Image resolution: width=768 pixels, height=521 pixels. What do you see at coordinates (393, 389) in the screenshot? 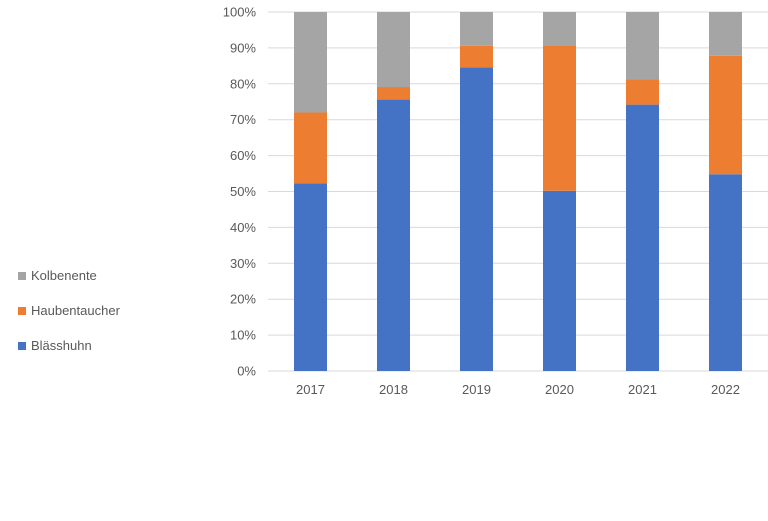
I see `x-tick-label: 2018` at bounding box center [393, 389].